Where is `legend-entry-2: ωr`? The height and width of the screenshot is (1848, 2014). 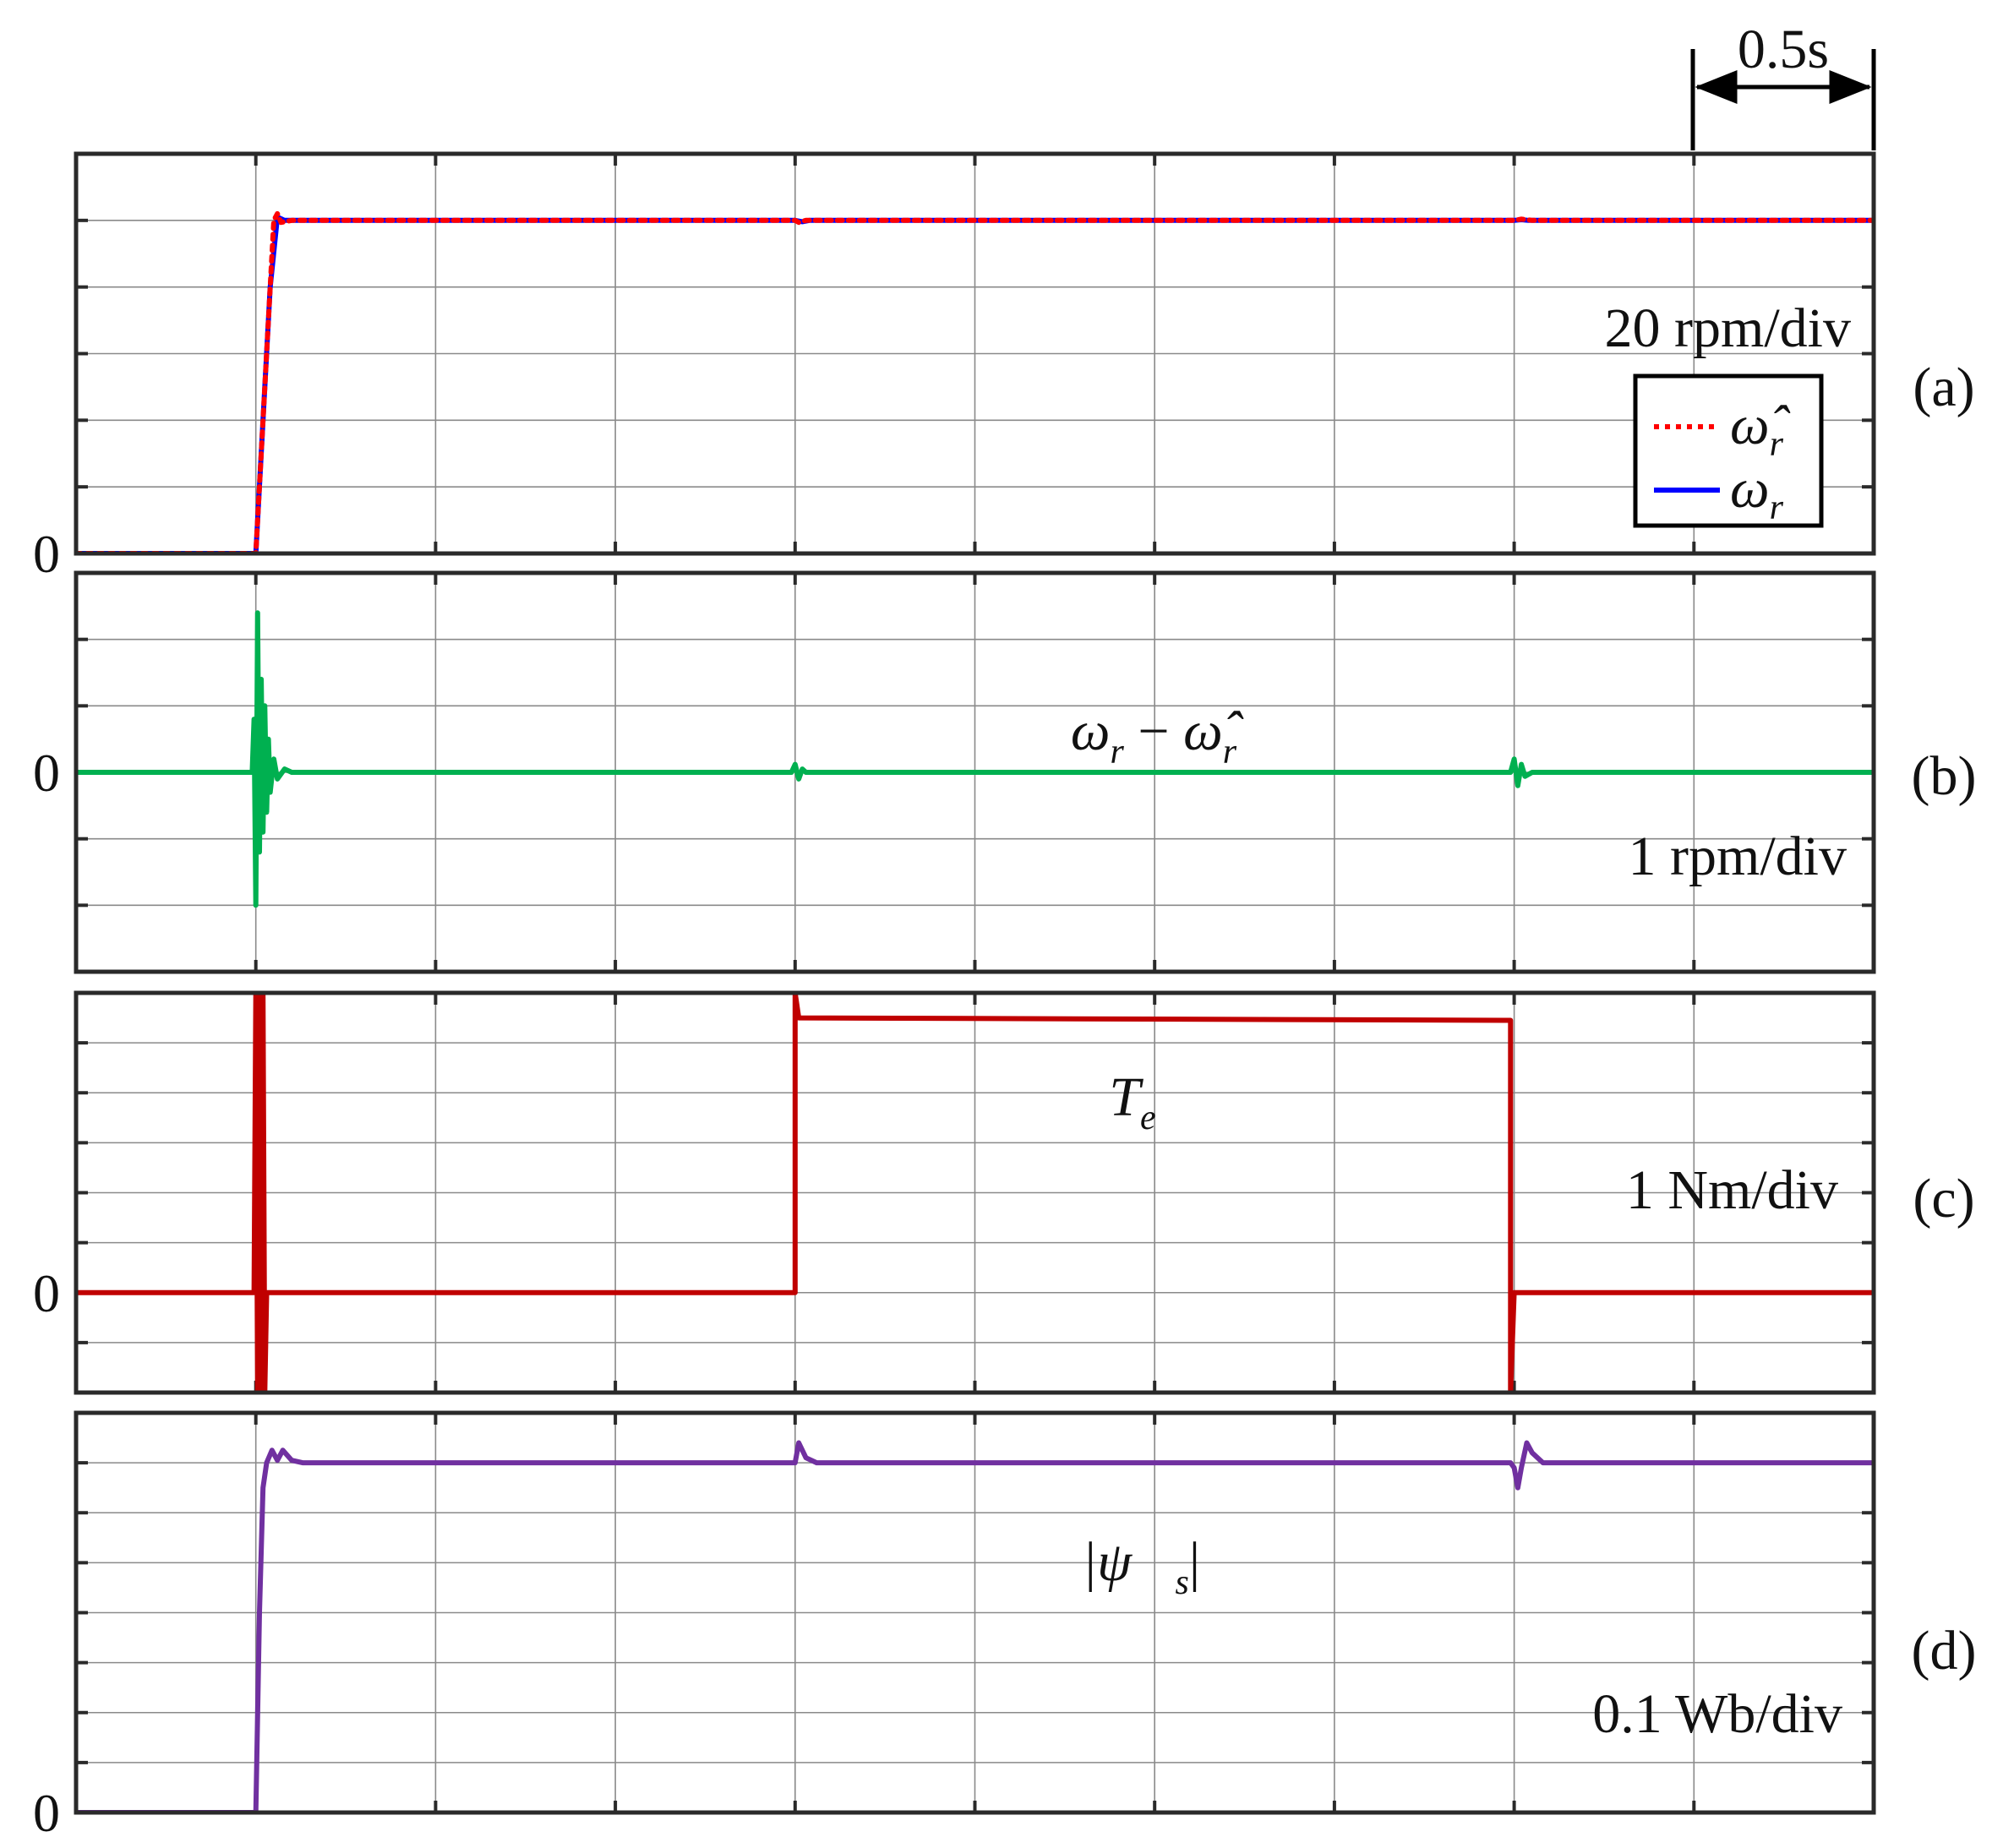
legend-entry-2: ωr is located at coordinates (1757, 492).